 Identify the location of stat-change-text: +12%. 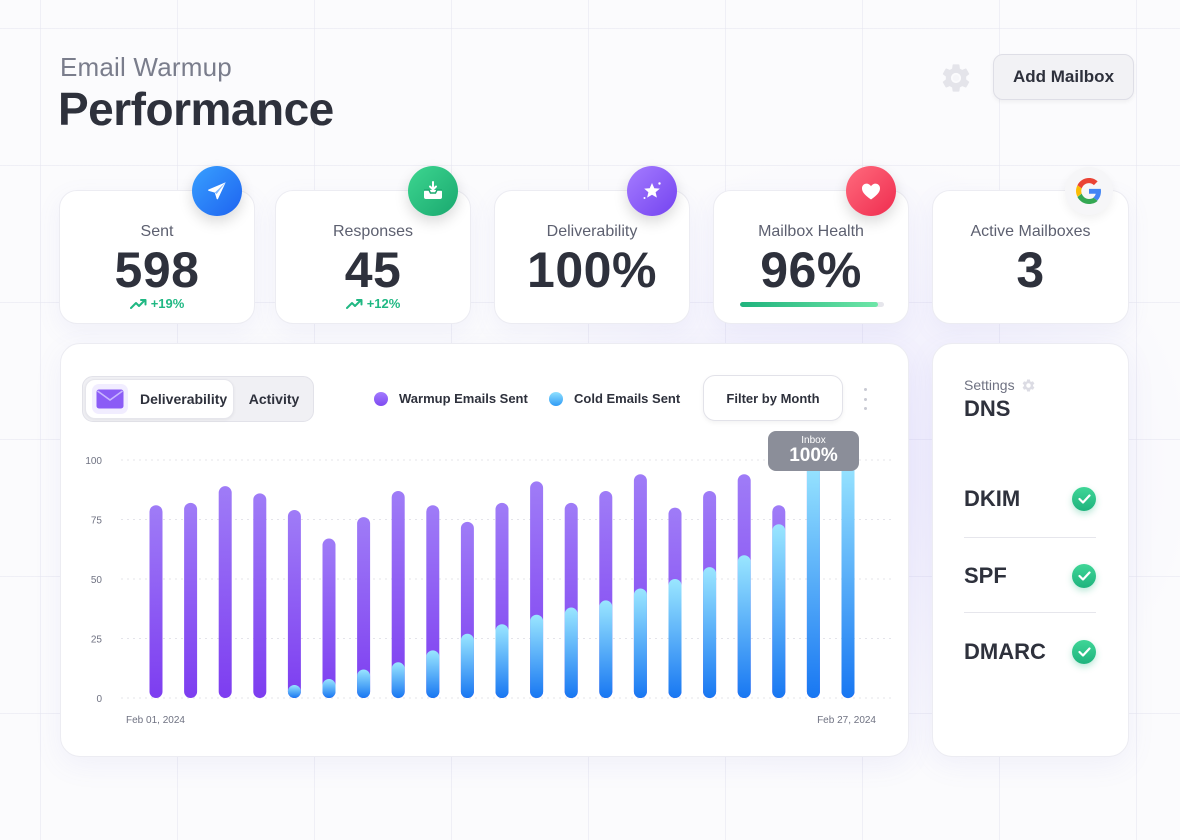
(383, 303).